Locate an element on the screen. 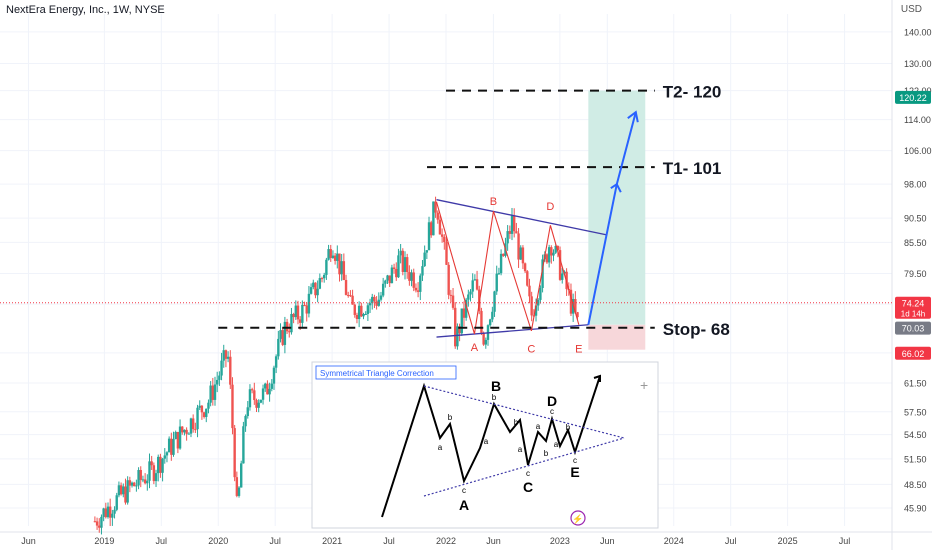 Image resolution: width=932 pixels, height=555 pixels. price-badge-value: 66.02 is located at coordinates (913, 354).